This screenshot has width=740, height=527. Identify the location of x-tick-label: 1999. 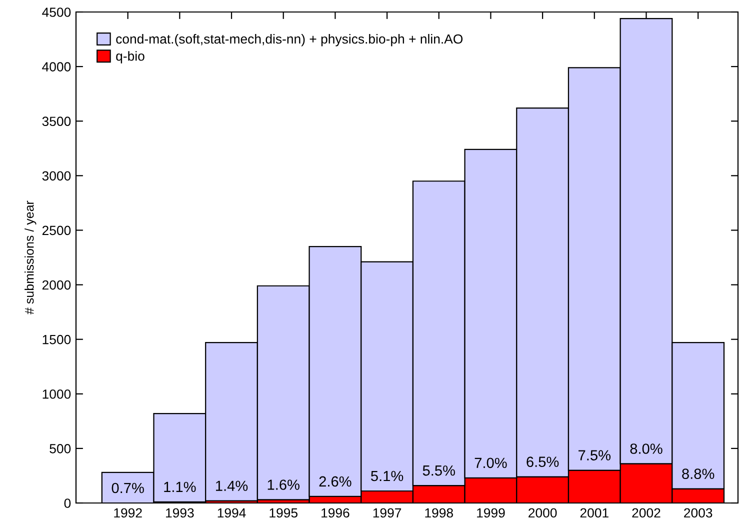
(491, 513).